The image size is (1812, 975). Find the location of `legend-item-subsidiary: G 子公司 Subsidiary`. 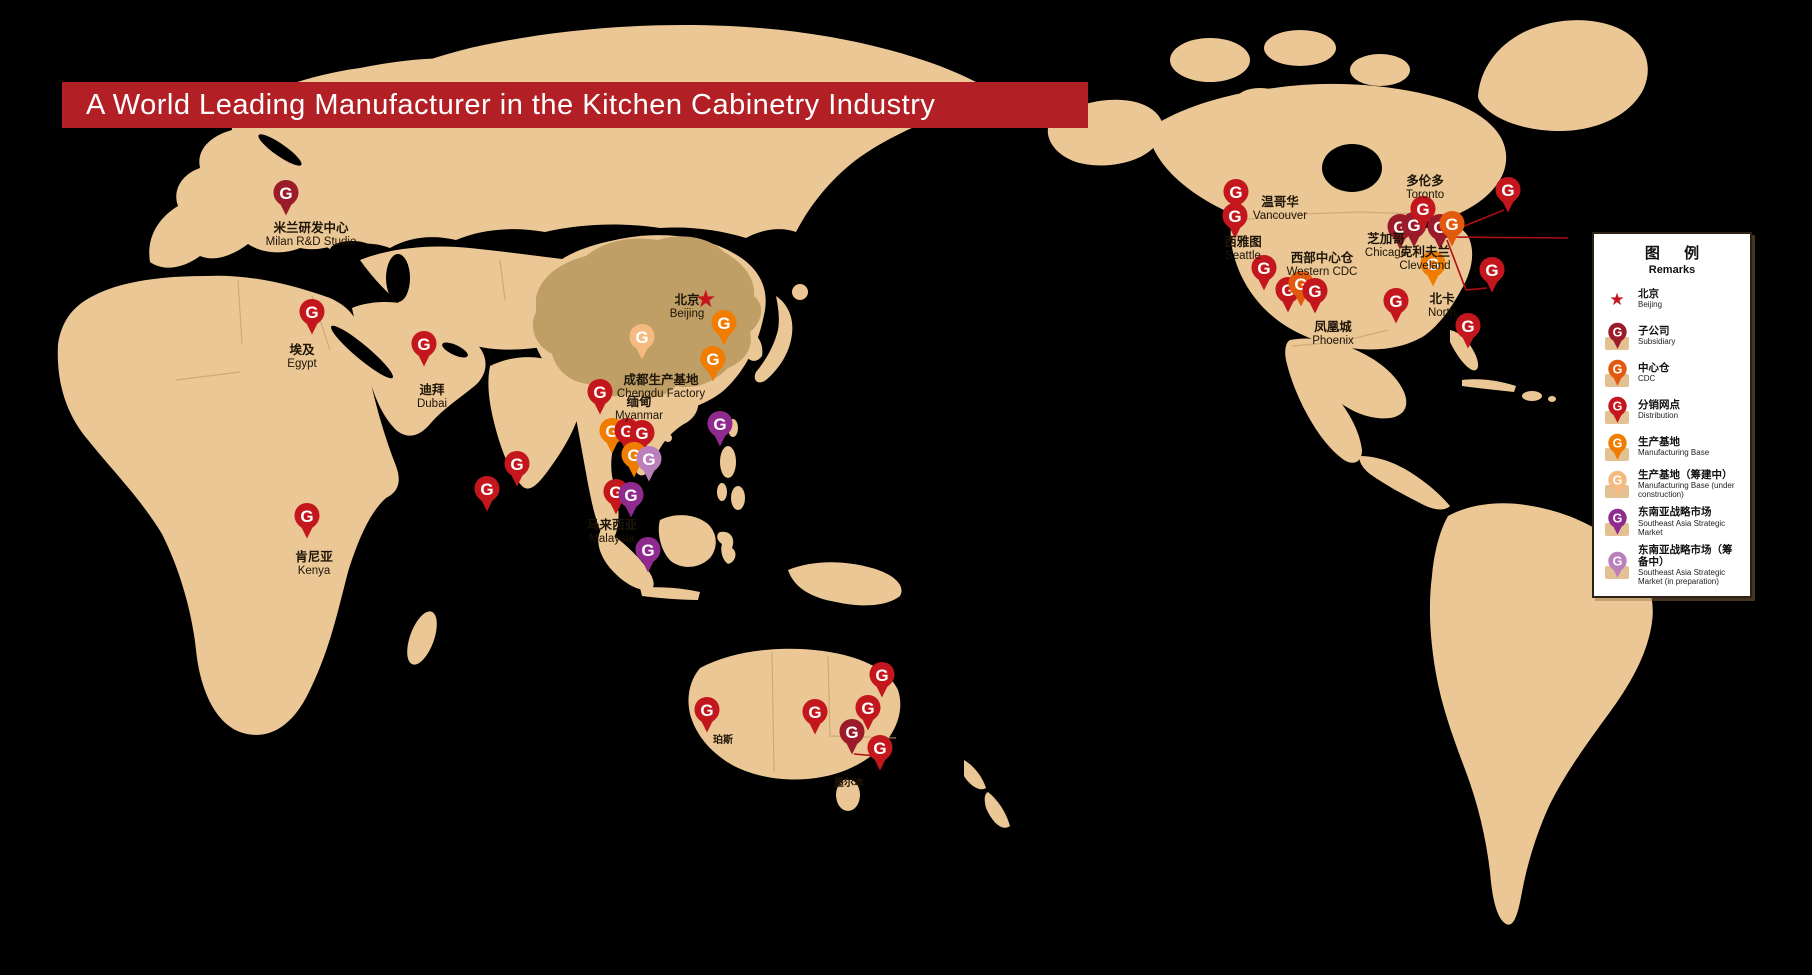

legend-item-subsidiary: G 子公司 Subsidiary is located at coordinates (1672, 336).